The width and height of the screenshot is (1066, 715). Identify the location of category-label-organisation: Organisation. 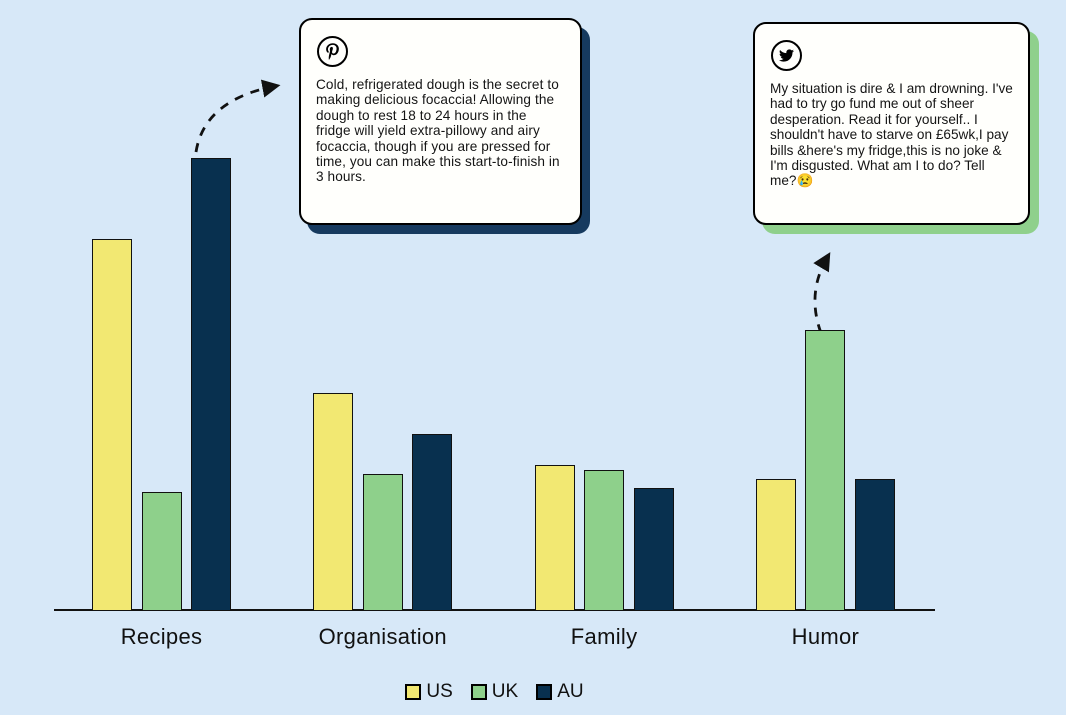
(382, 636).